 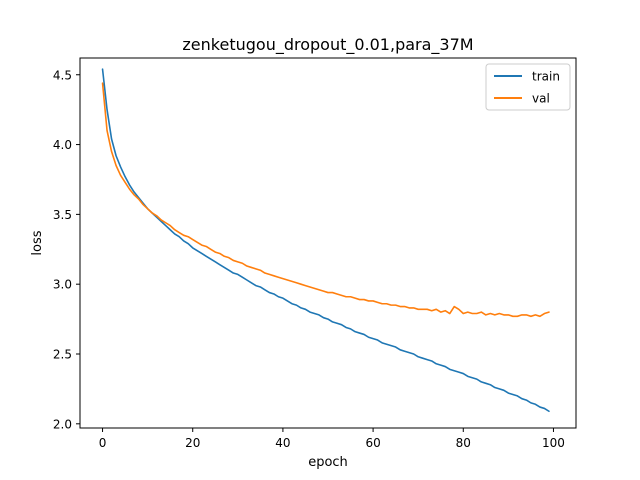 I want to click on y-tick-label: 4.5, so click(x=62, y=75).